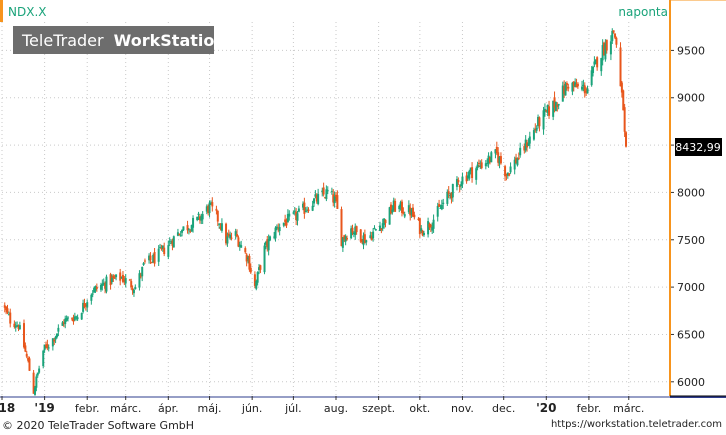 This screenshot has width=726, height=435. Describe the element at coordinates (7, 408) in the screenshot. I see `x-tick-label: '18` at that location.